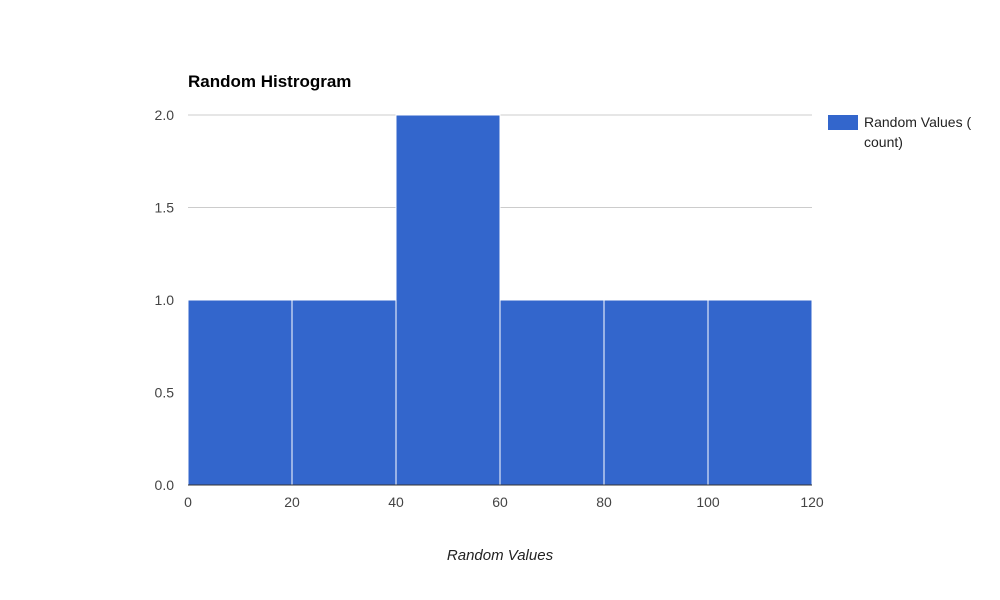 Image resolution: width=1000 pixels, height=600 pixels. What do you see at coordinates (165, 115) in the screenshot?
I see `y-tick-label: 2.0` at bounding box center [165, 115].